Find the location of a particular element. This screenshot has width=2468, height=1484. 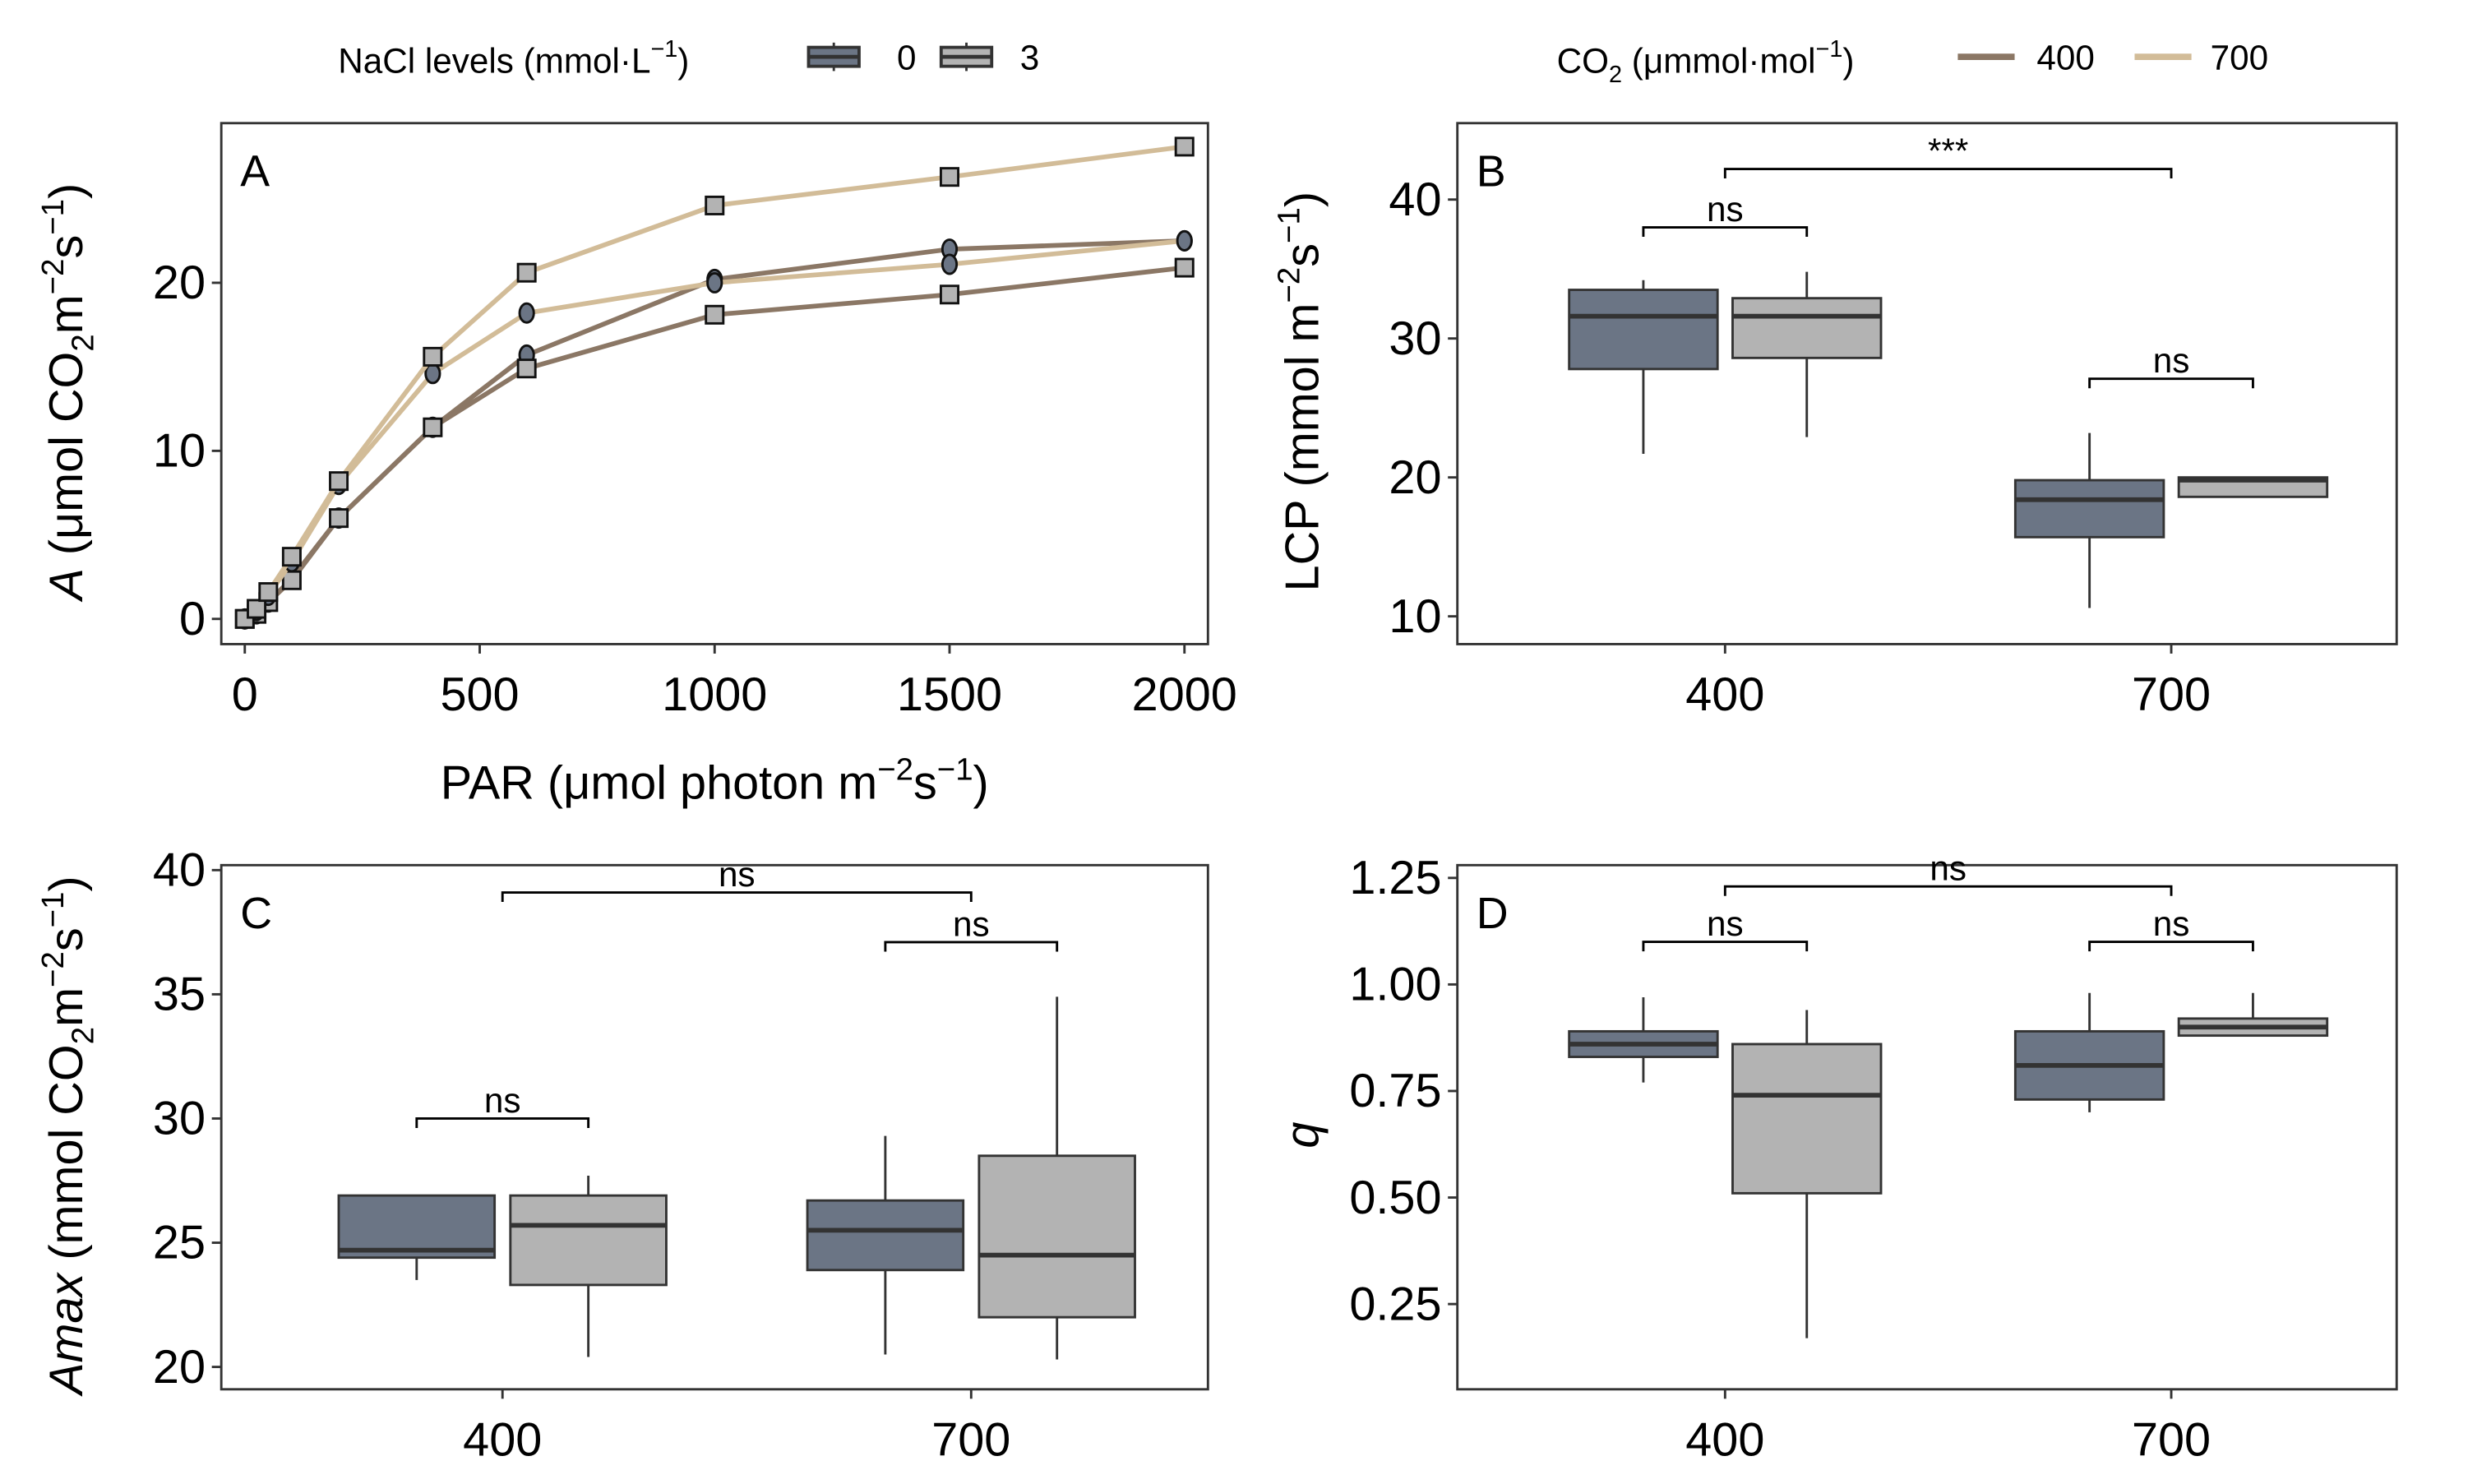

y-axis-label-part: −2 is located at coordinates (1289, 285).